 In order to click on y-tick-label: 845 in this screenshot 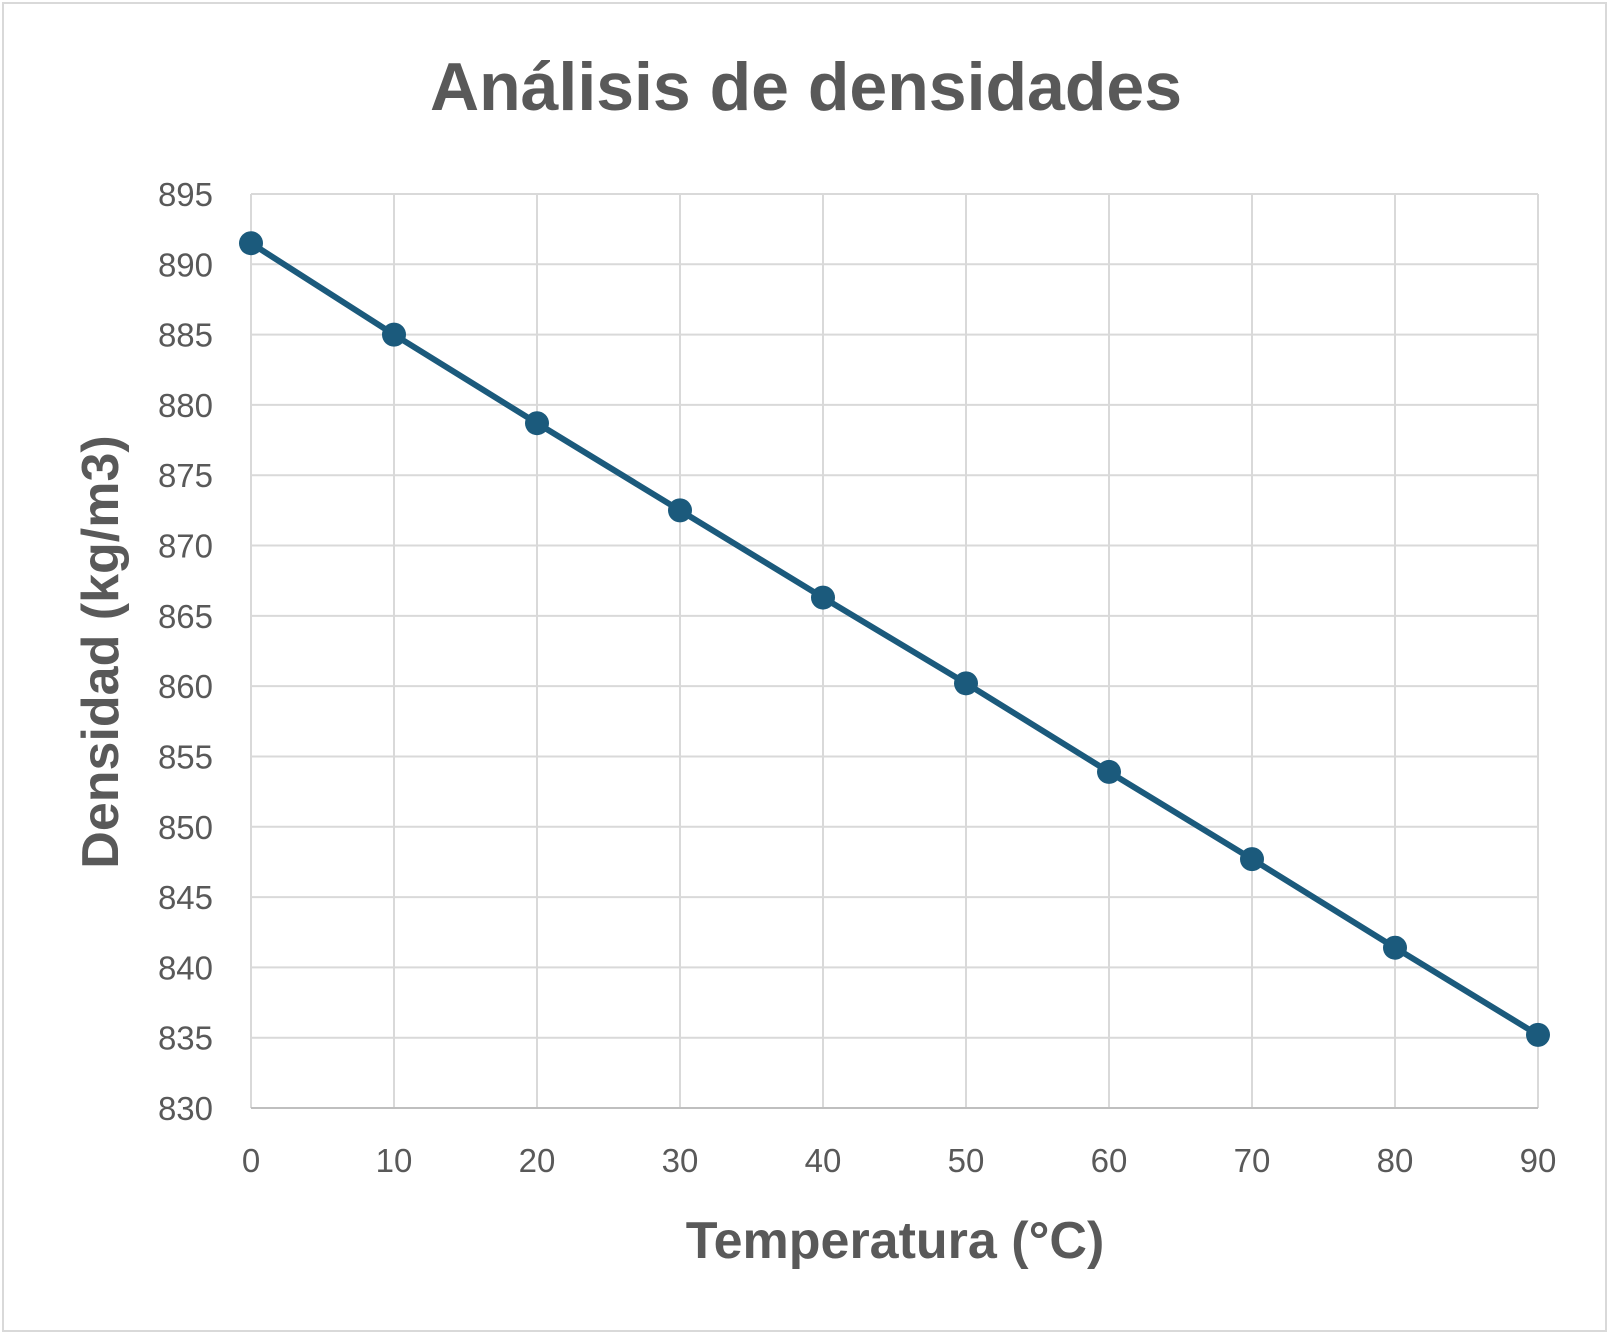, I will do `click(185, 897)`.